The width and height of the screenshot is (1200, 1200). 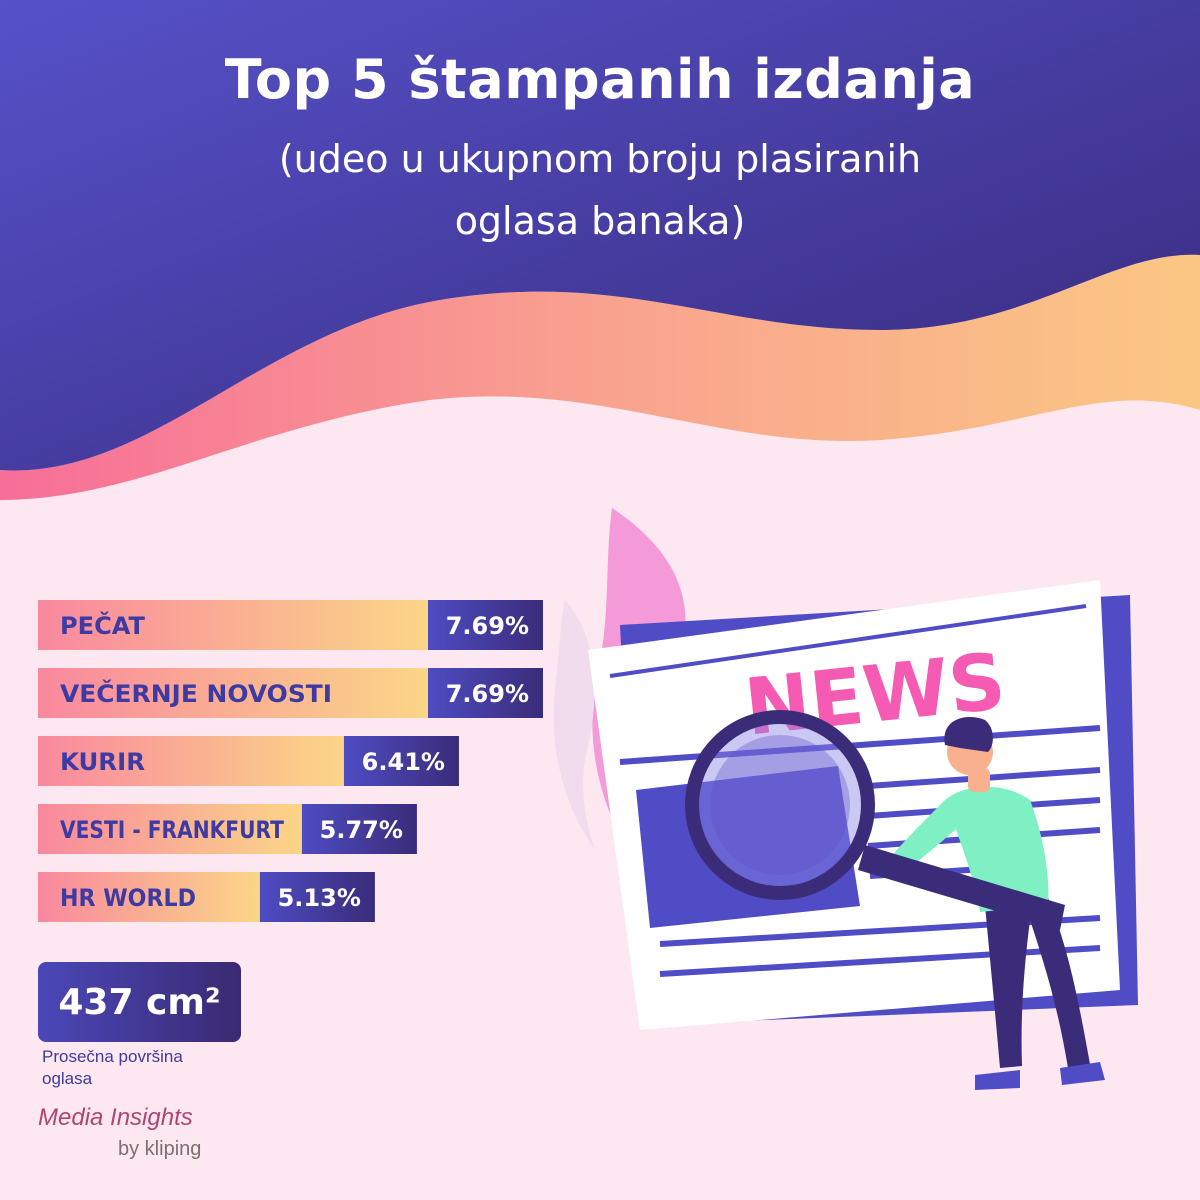 I want to click on bar-category-label: PEČAT, so click(x=103, y=625).